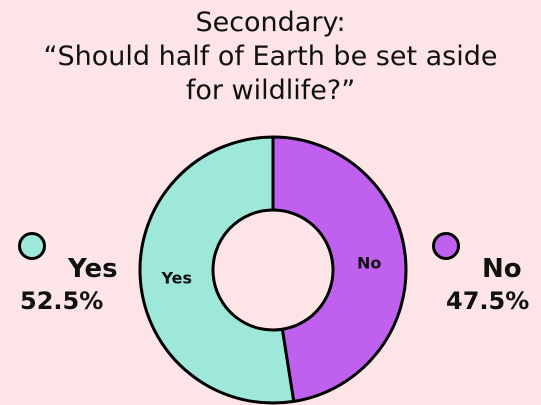 This screenshot has height=405, width=541. Describe the element at coordinates (270, 22) in the screenshot. I see `chart-title-line-1: Secondary:` at that location.